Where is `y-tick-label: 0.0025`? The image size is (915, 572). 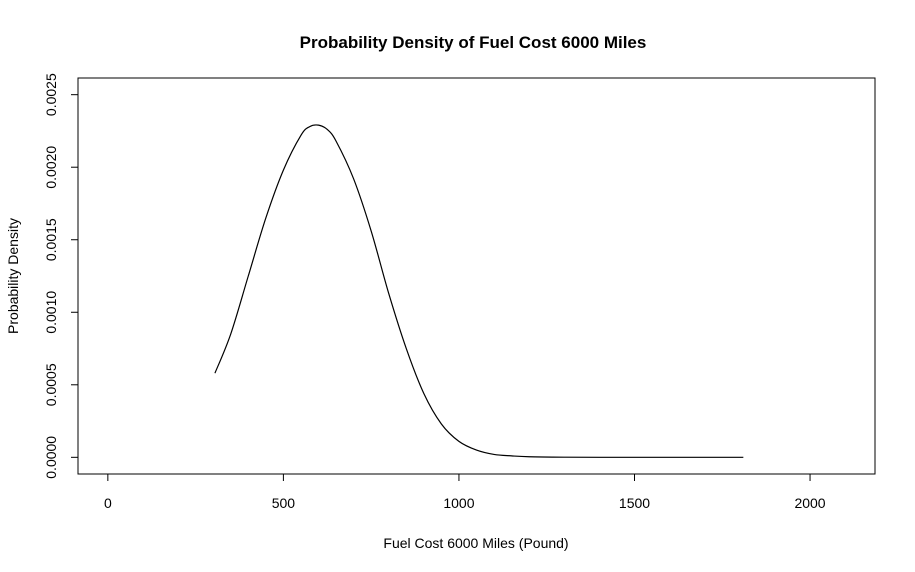
y-tick-label: 0.0025 is located at coordinates (51, 94).